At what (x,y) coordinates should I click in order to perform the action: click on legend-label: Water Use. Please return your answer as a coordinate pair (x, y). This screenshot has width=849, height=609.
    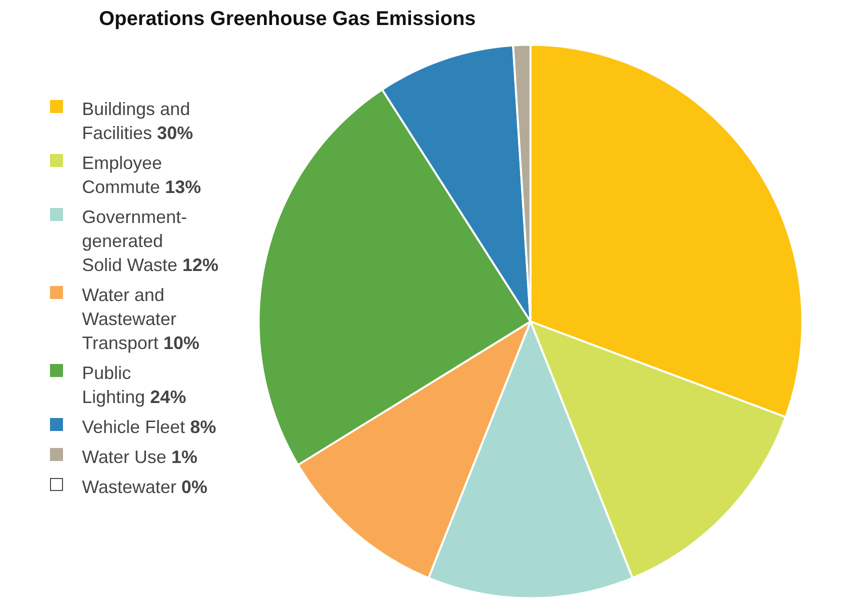
    Looking at the image, I should click on (124, 457).